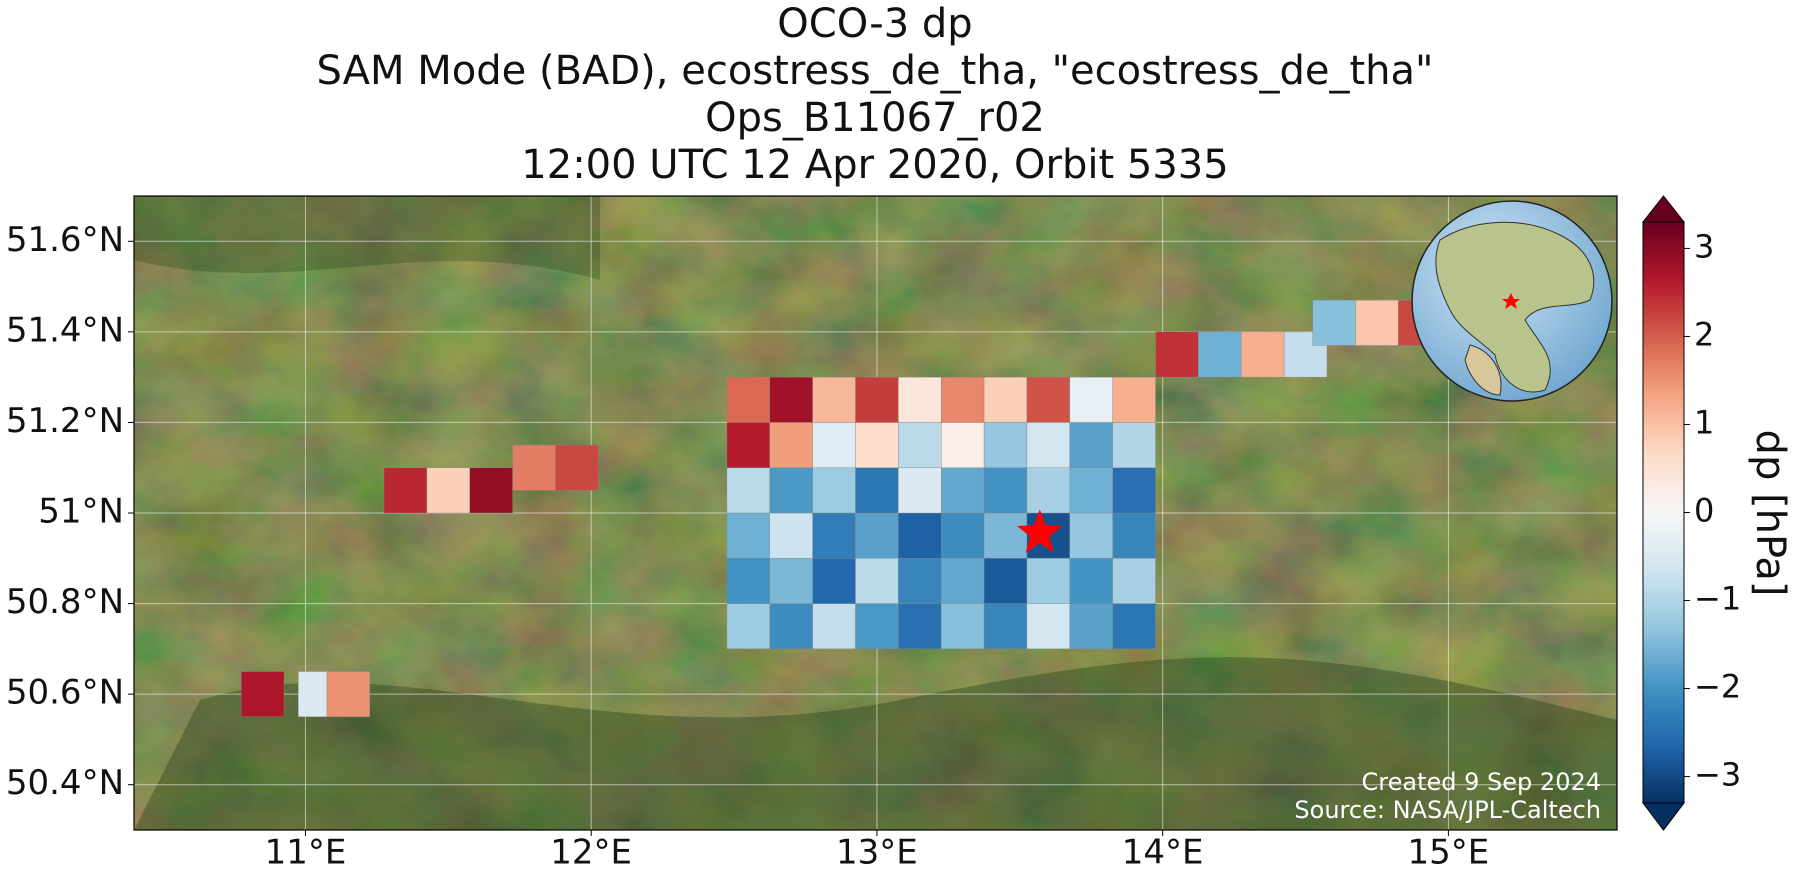  Describe the element at coordinates (1163, 853) in the screenshot. I see `x-tick-label: 14°E` at that location.